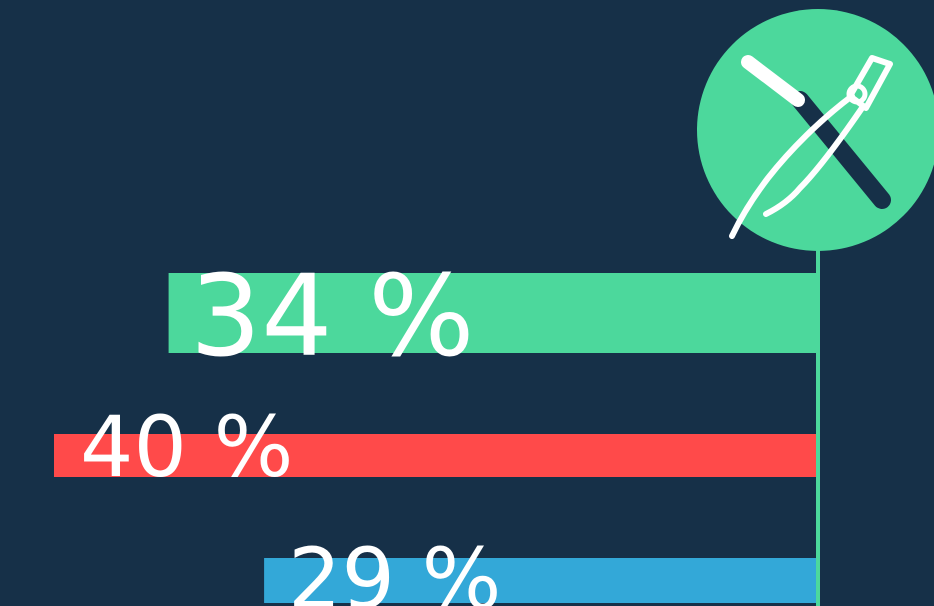 The width and height of the screenshot is (934, 606). I want to click on value-label: 40 %, so click(186, 447).